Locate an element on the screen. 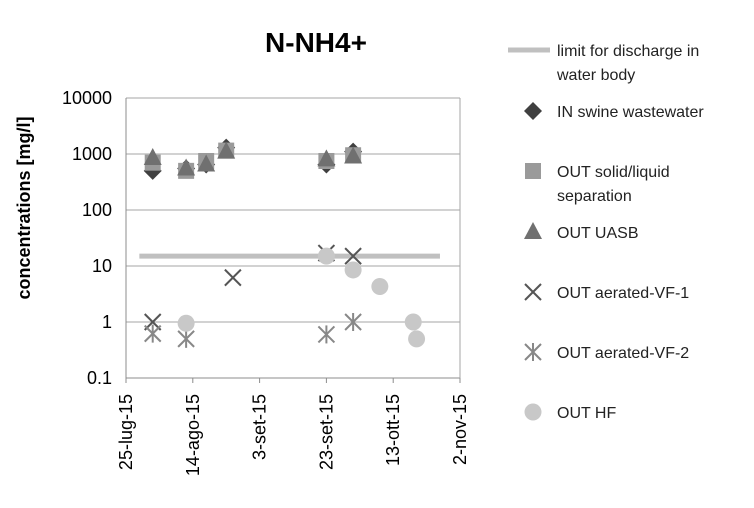 The image size is (754, 508). legend-label: separation is located at coordinates (594, 196).